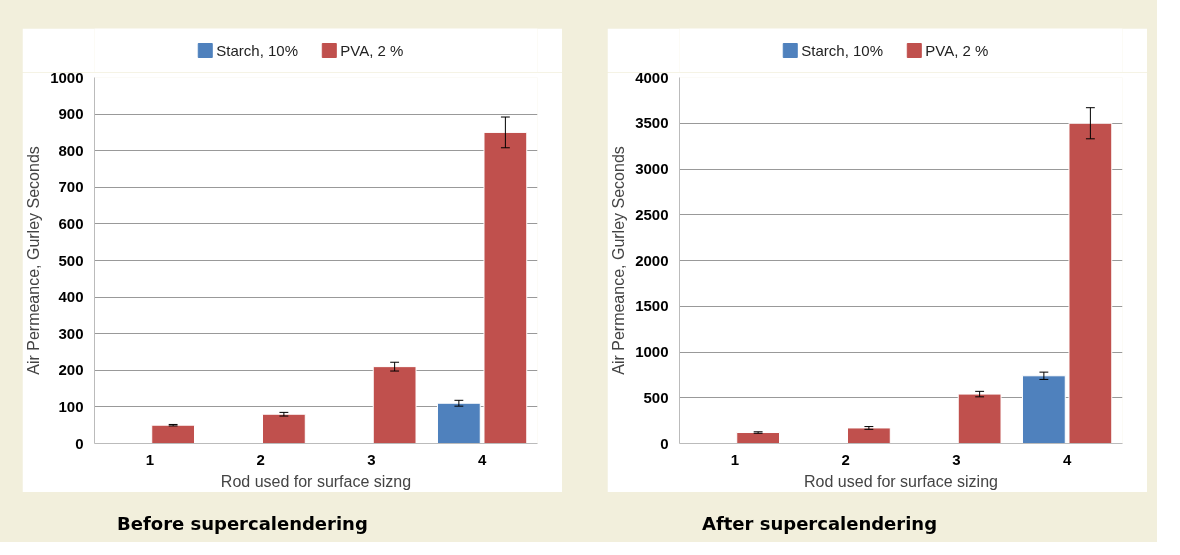 This screenshot has height=555, width=1180. What do you see at coordinates (71, 114) in the screenshot?
I see `y-tick-label: 900` at bounding box center [71, 114].